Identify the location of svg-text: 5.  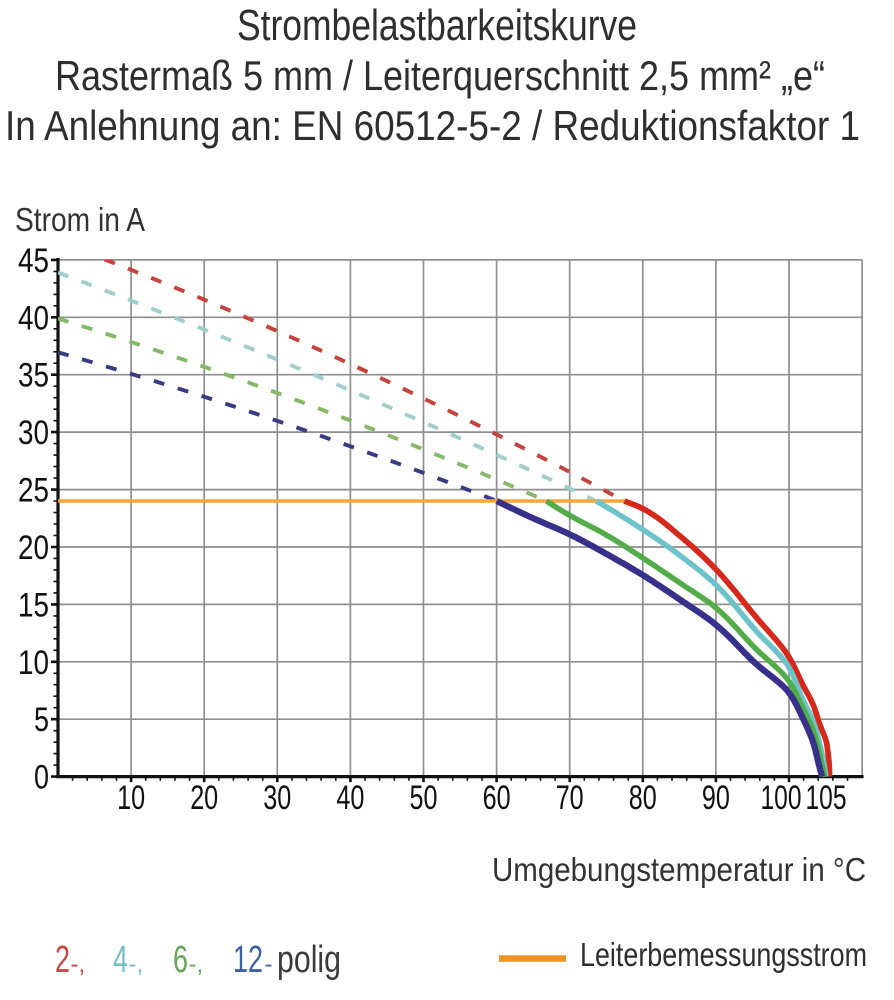
(41, 720).